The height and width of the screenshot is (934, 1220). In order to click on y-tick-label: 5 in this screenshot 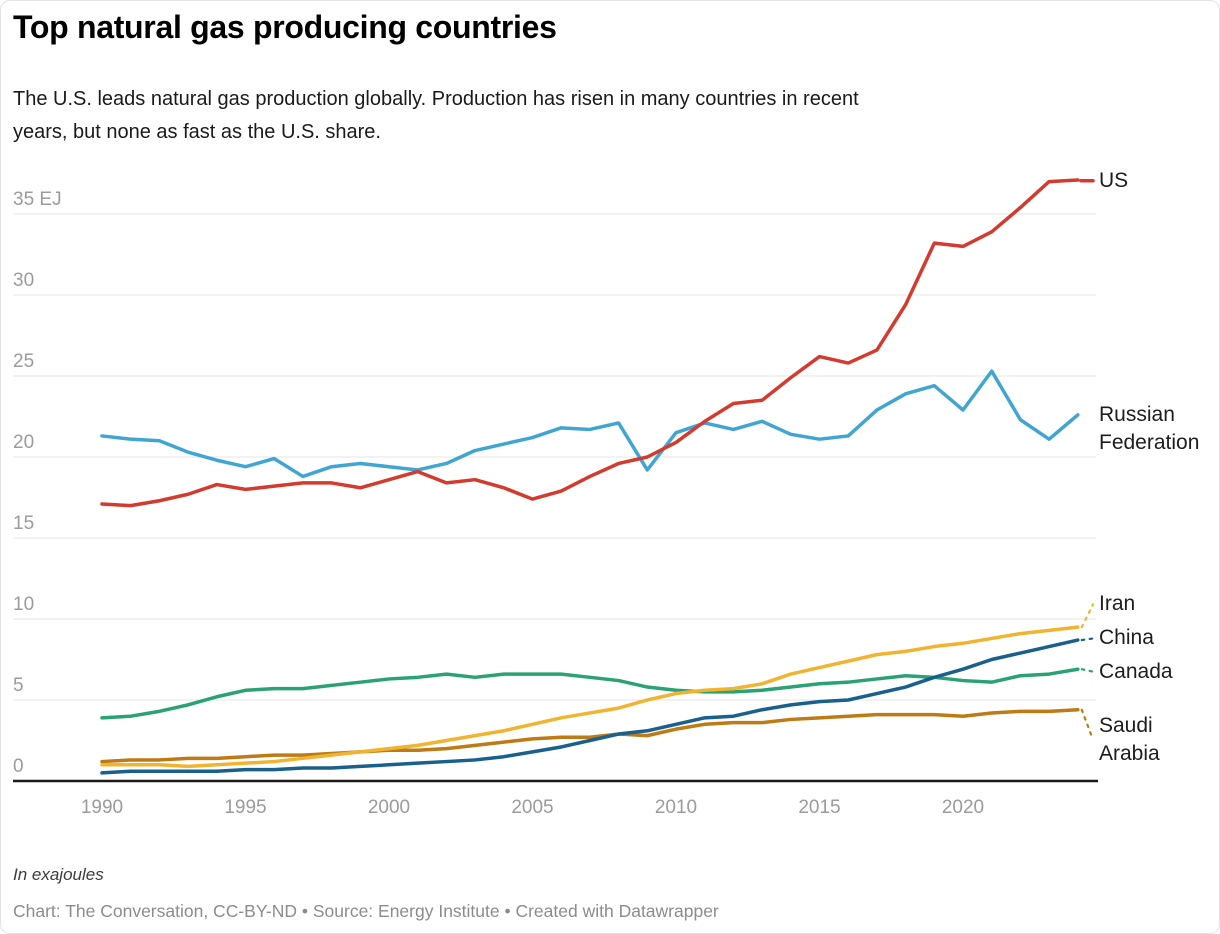, I will do `click(18, 685)`.